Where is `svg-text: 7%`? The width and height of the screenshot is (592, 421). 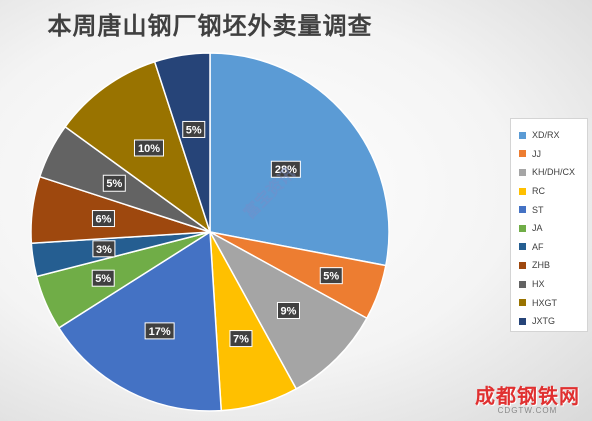 svg-text: 7% is located at coordinates (241, 340).